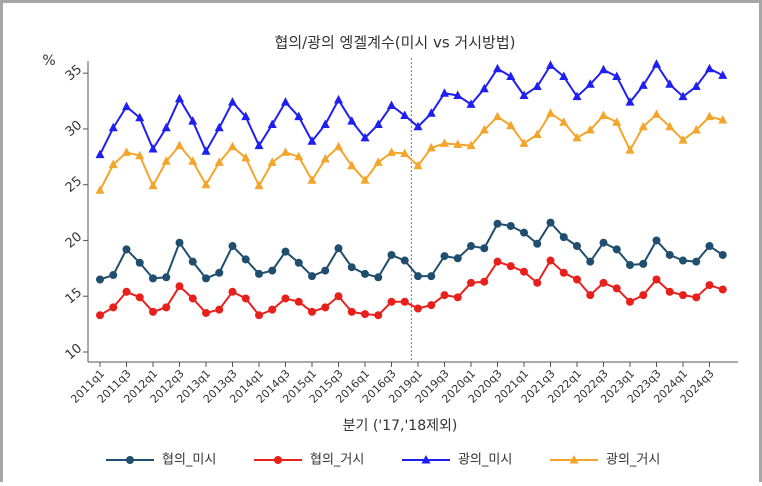 This screenshot has width=762, height=486. What do you see at coordinates (48, 61) in the screenshot?
I see `y-axis-label: %` at bounding box center [48, 61].